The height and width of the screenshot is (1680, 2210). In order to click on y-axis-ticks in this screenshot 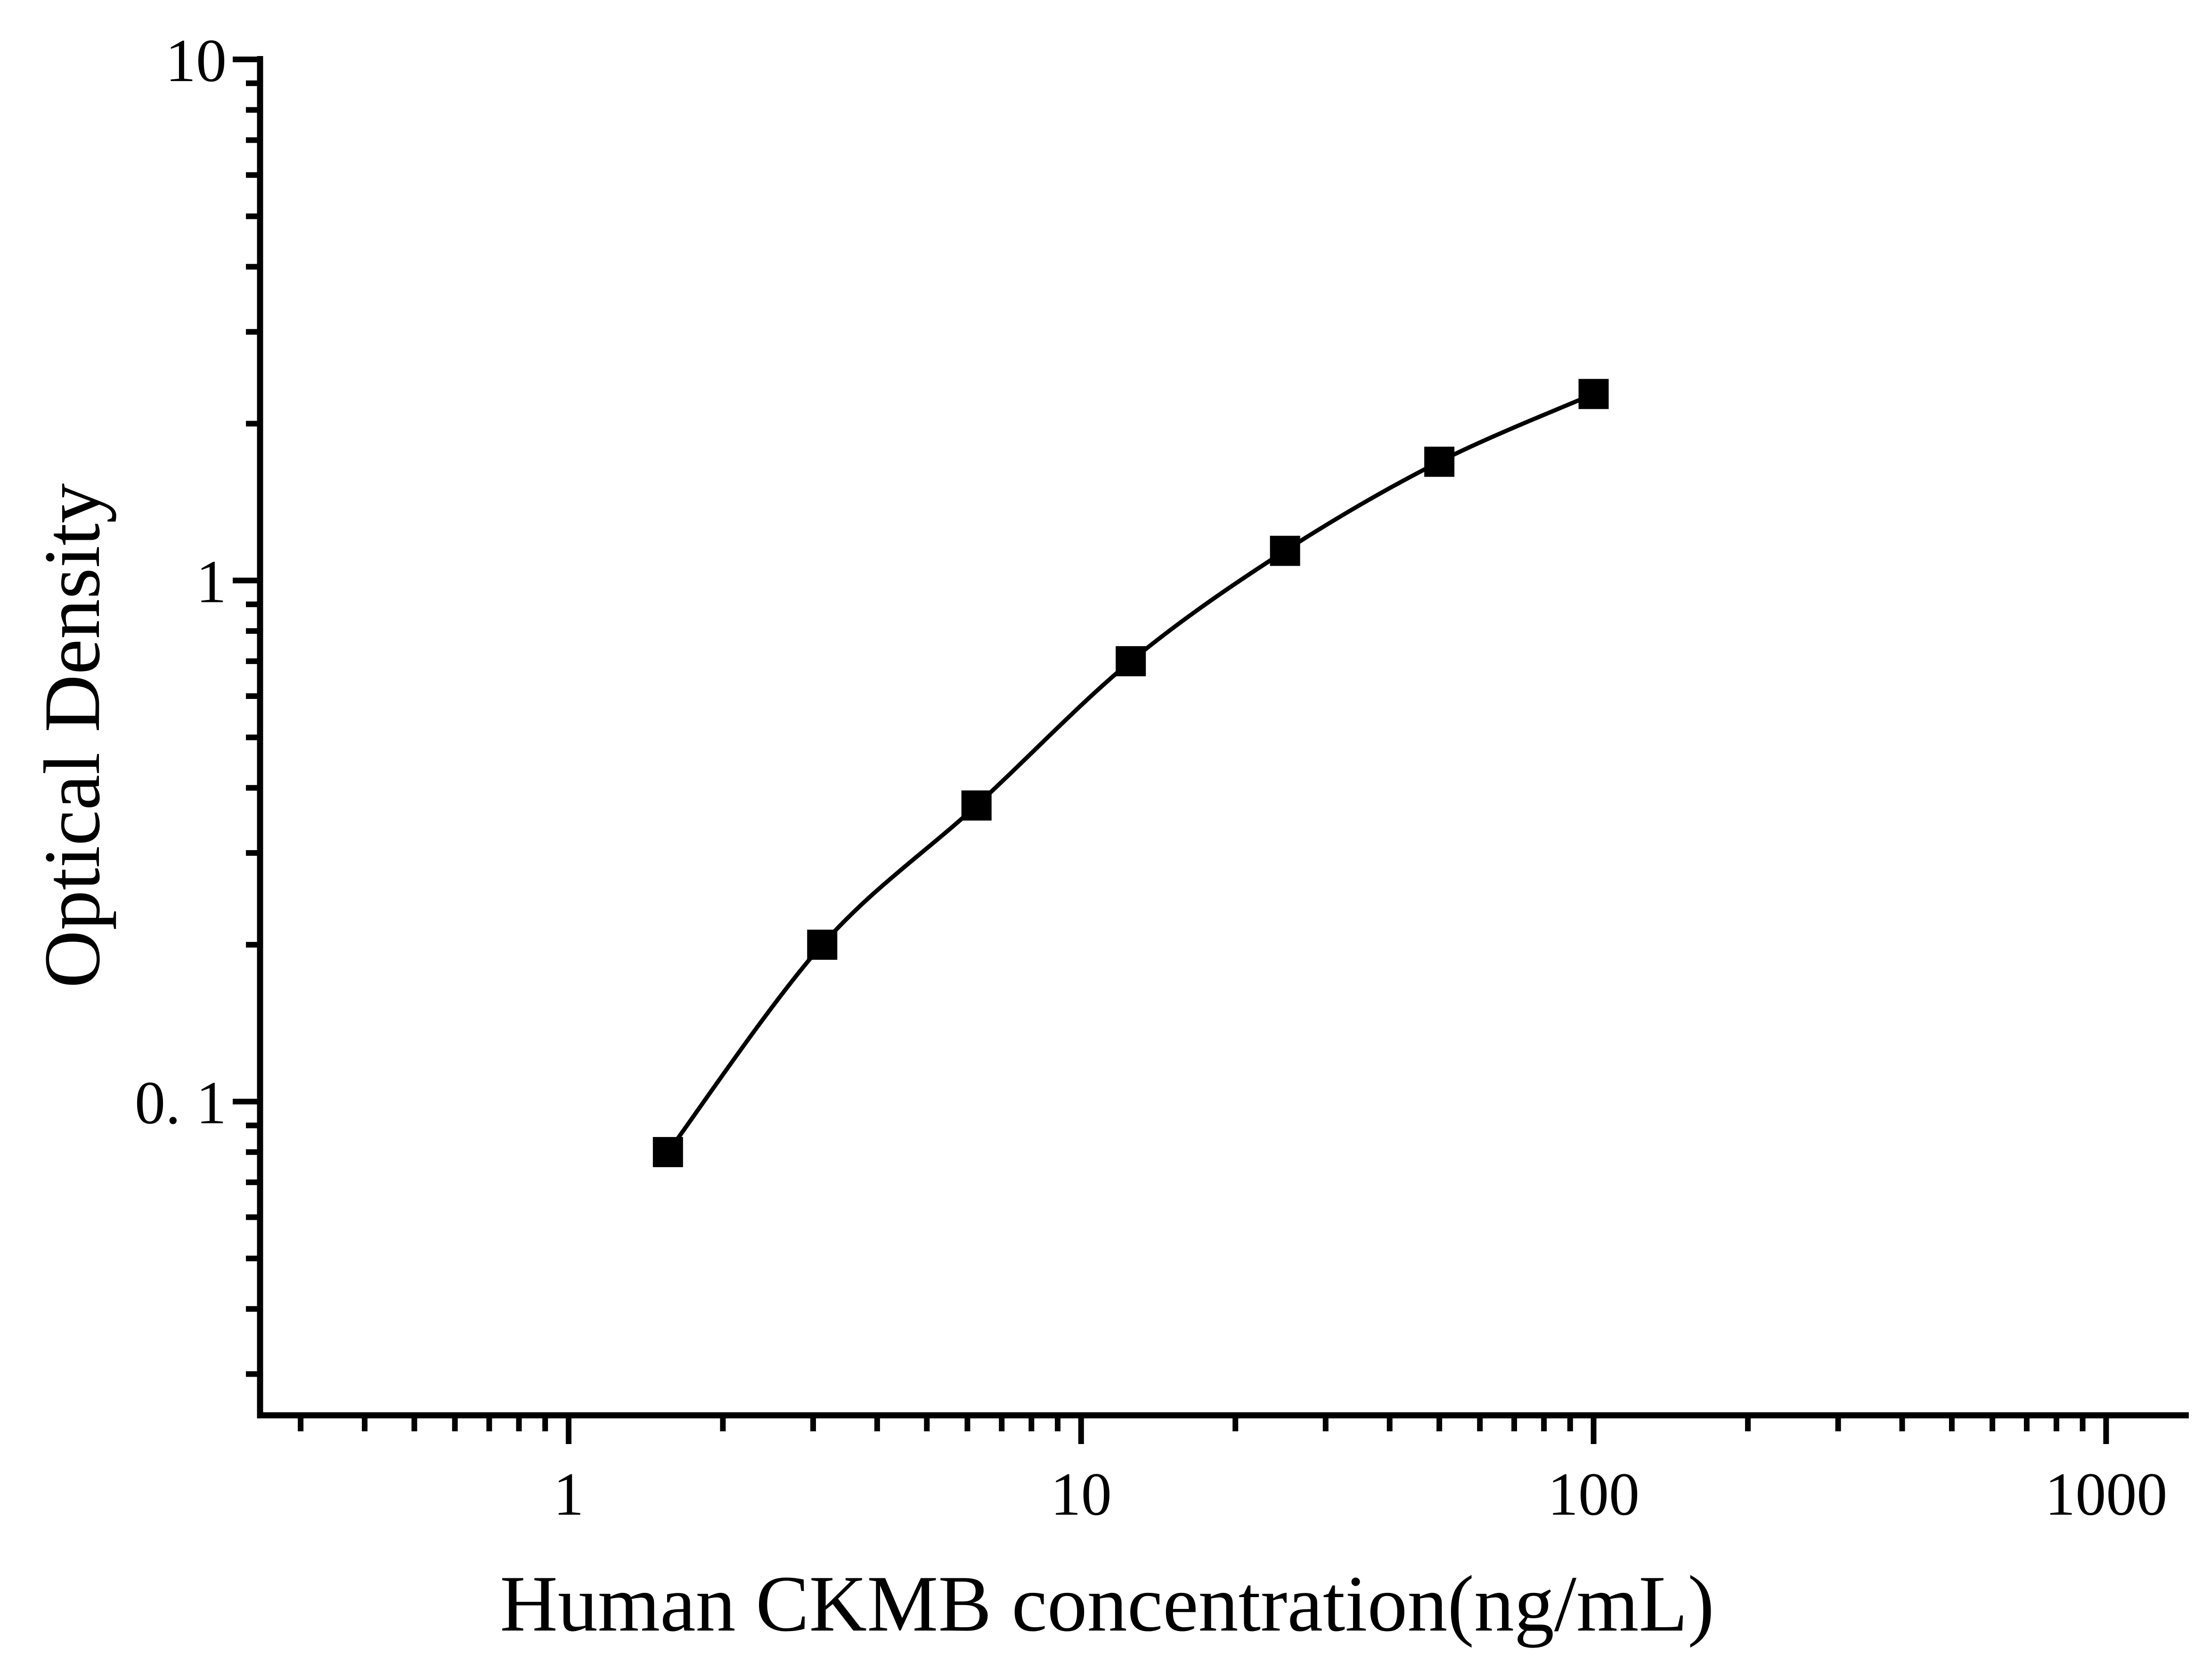, I will do `click(246, 717)`.